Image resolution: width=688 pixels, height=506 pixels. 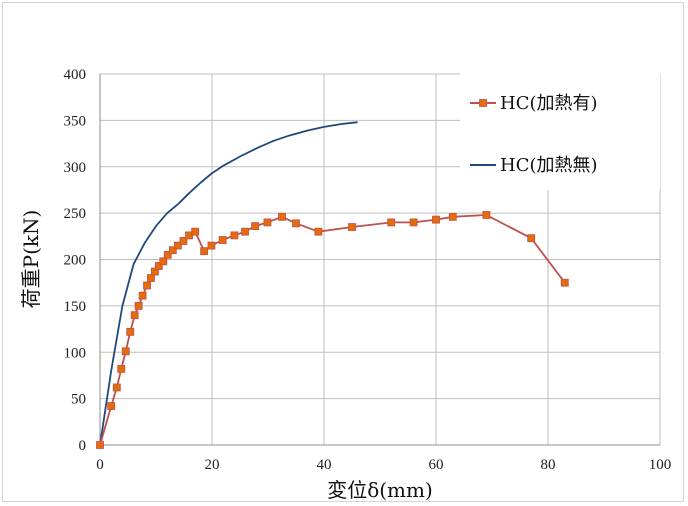 What do you see at coordinates (75, 168) in the screenshot?
I see `y-tick-label: 300` at bounding box center [75, 168].